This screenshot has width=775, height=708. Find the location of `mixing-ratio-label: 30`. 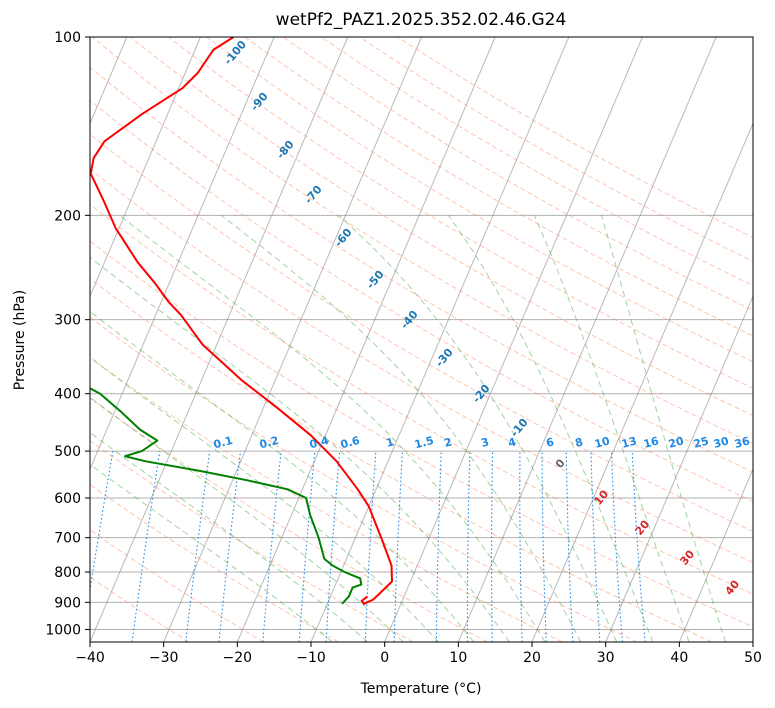

mixing-ratio-label: 30 is located at coordinates (721, 442).